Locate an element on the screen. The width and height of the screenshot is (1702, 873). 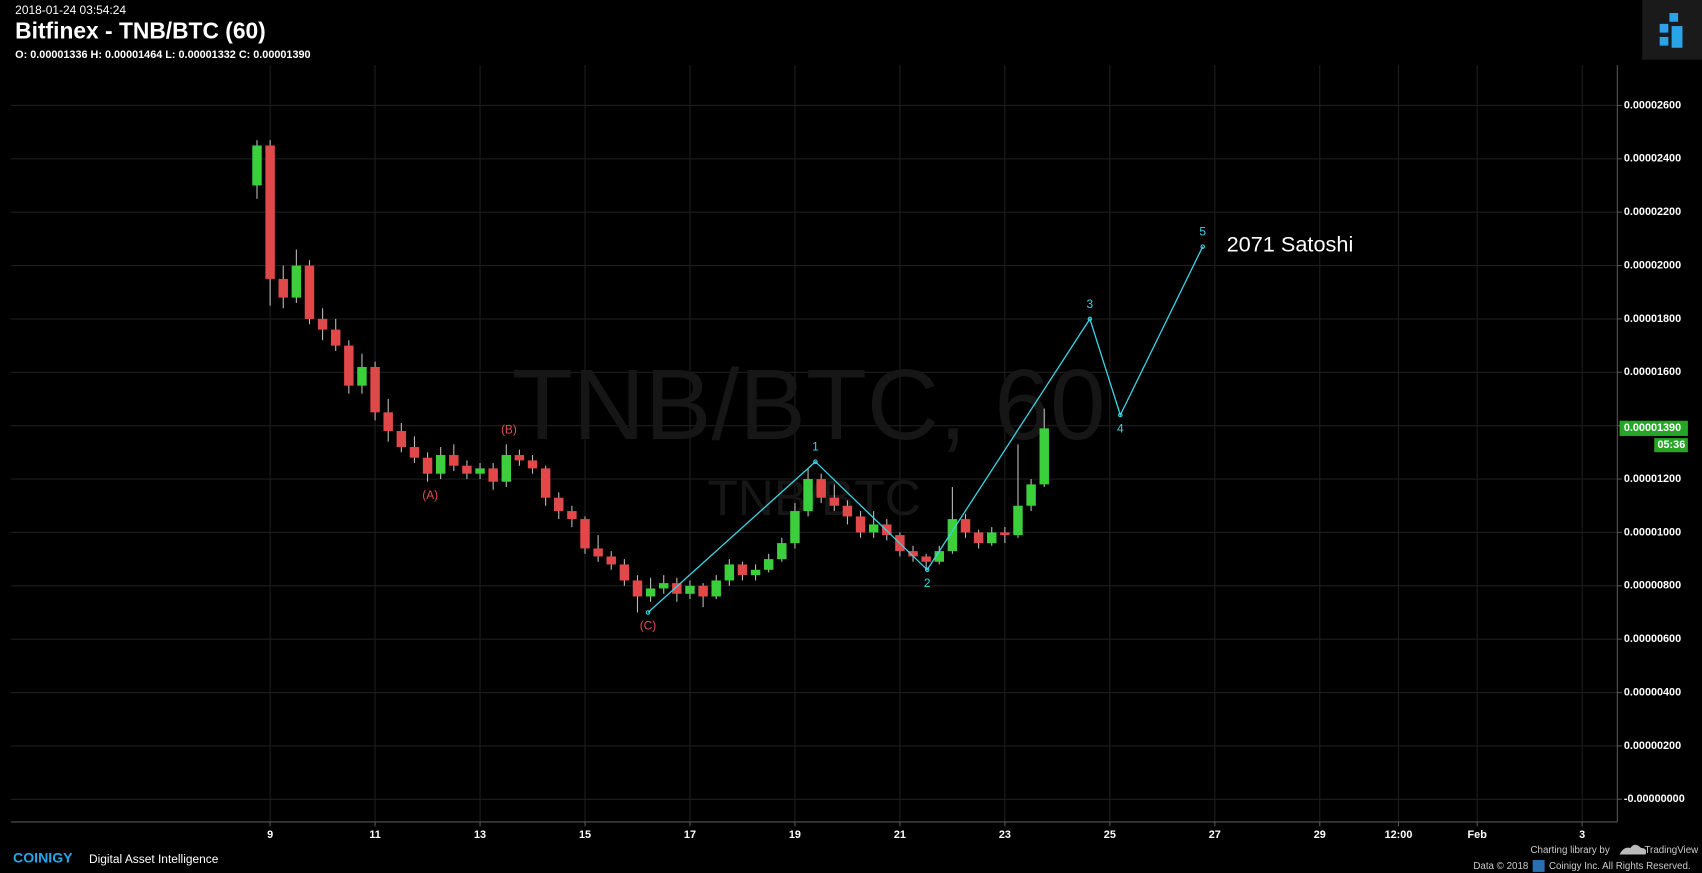
wave-label: 2 is located at coordinates (927, 583).